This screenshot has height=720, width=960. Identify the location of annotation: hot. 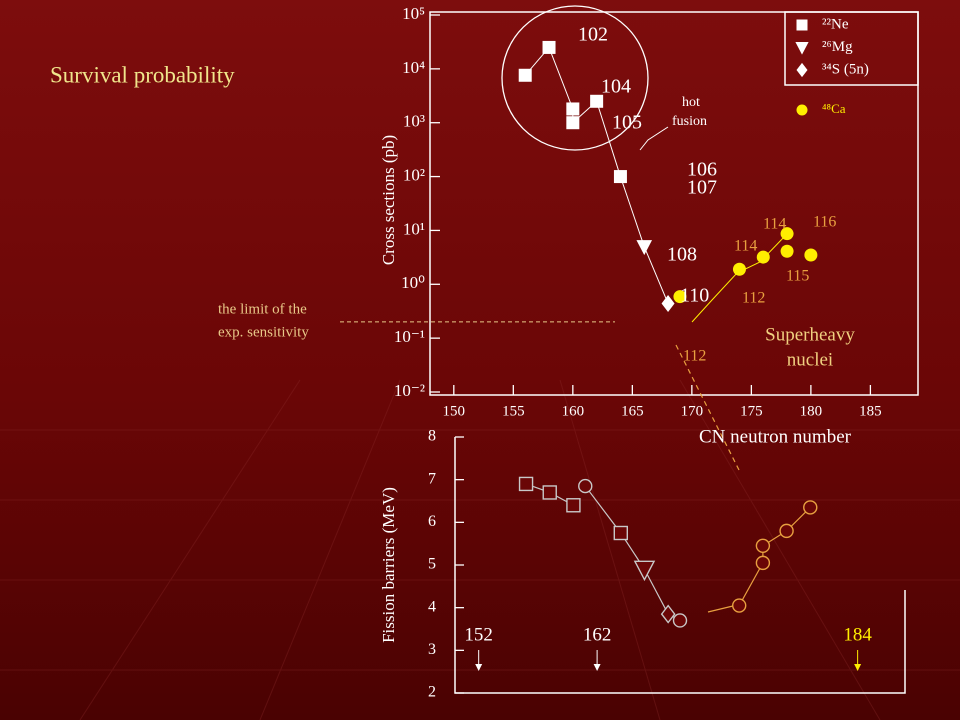
(691, 102).